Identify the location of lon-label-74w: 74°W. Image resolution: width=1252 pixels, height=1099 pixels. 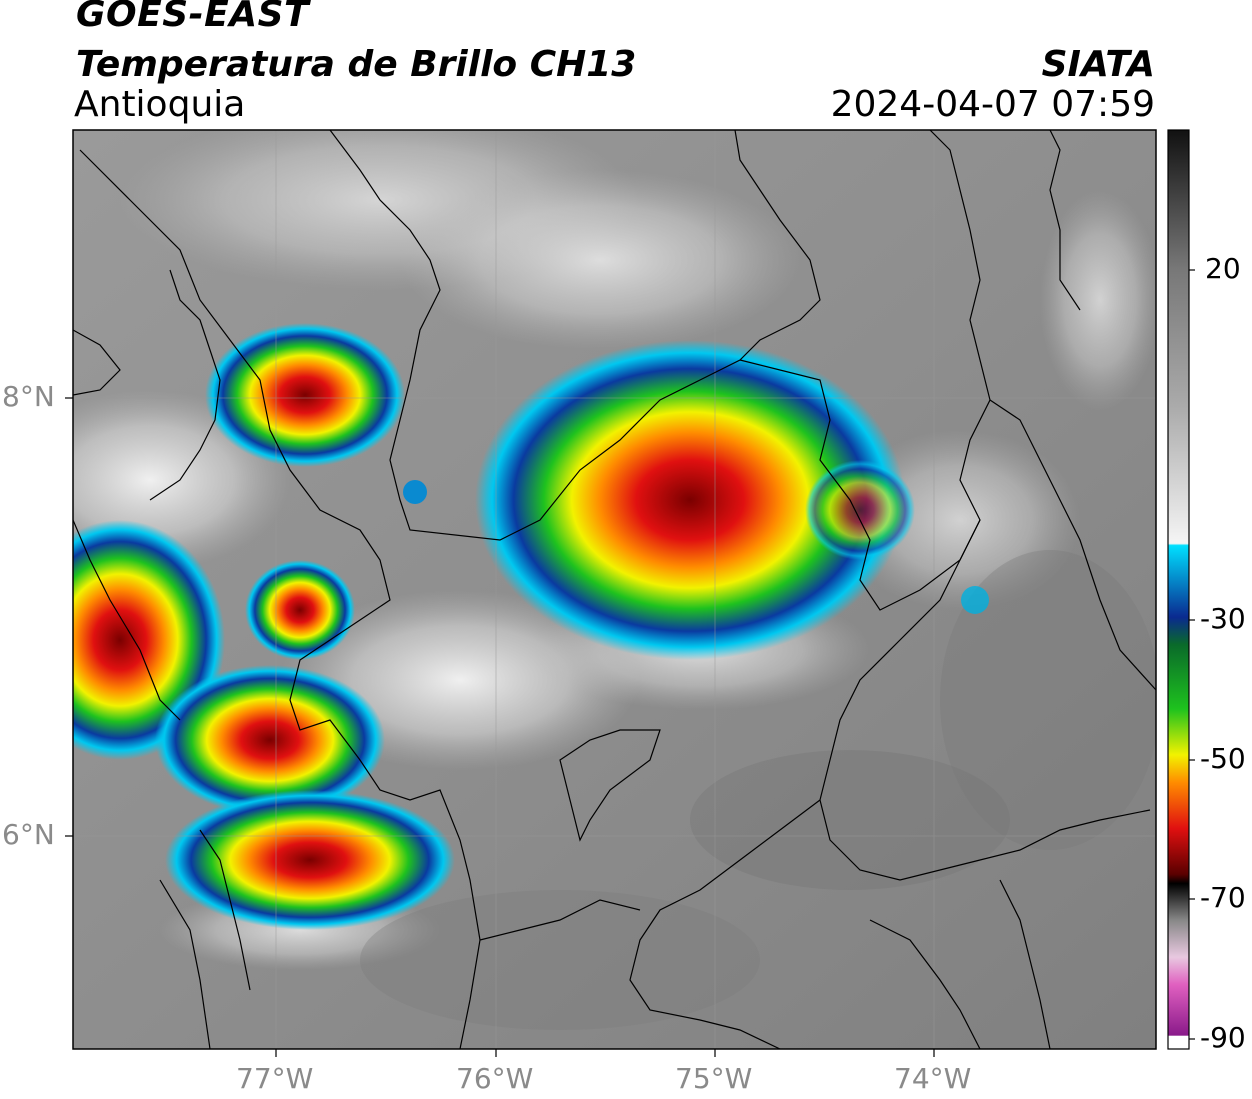
(933, 1078).